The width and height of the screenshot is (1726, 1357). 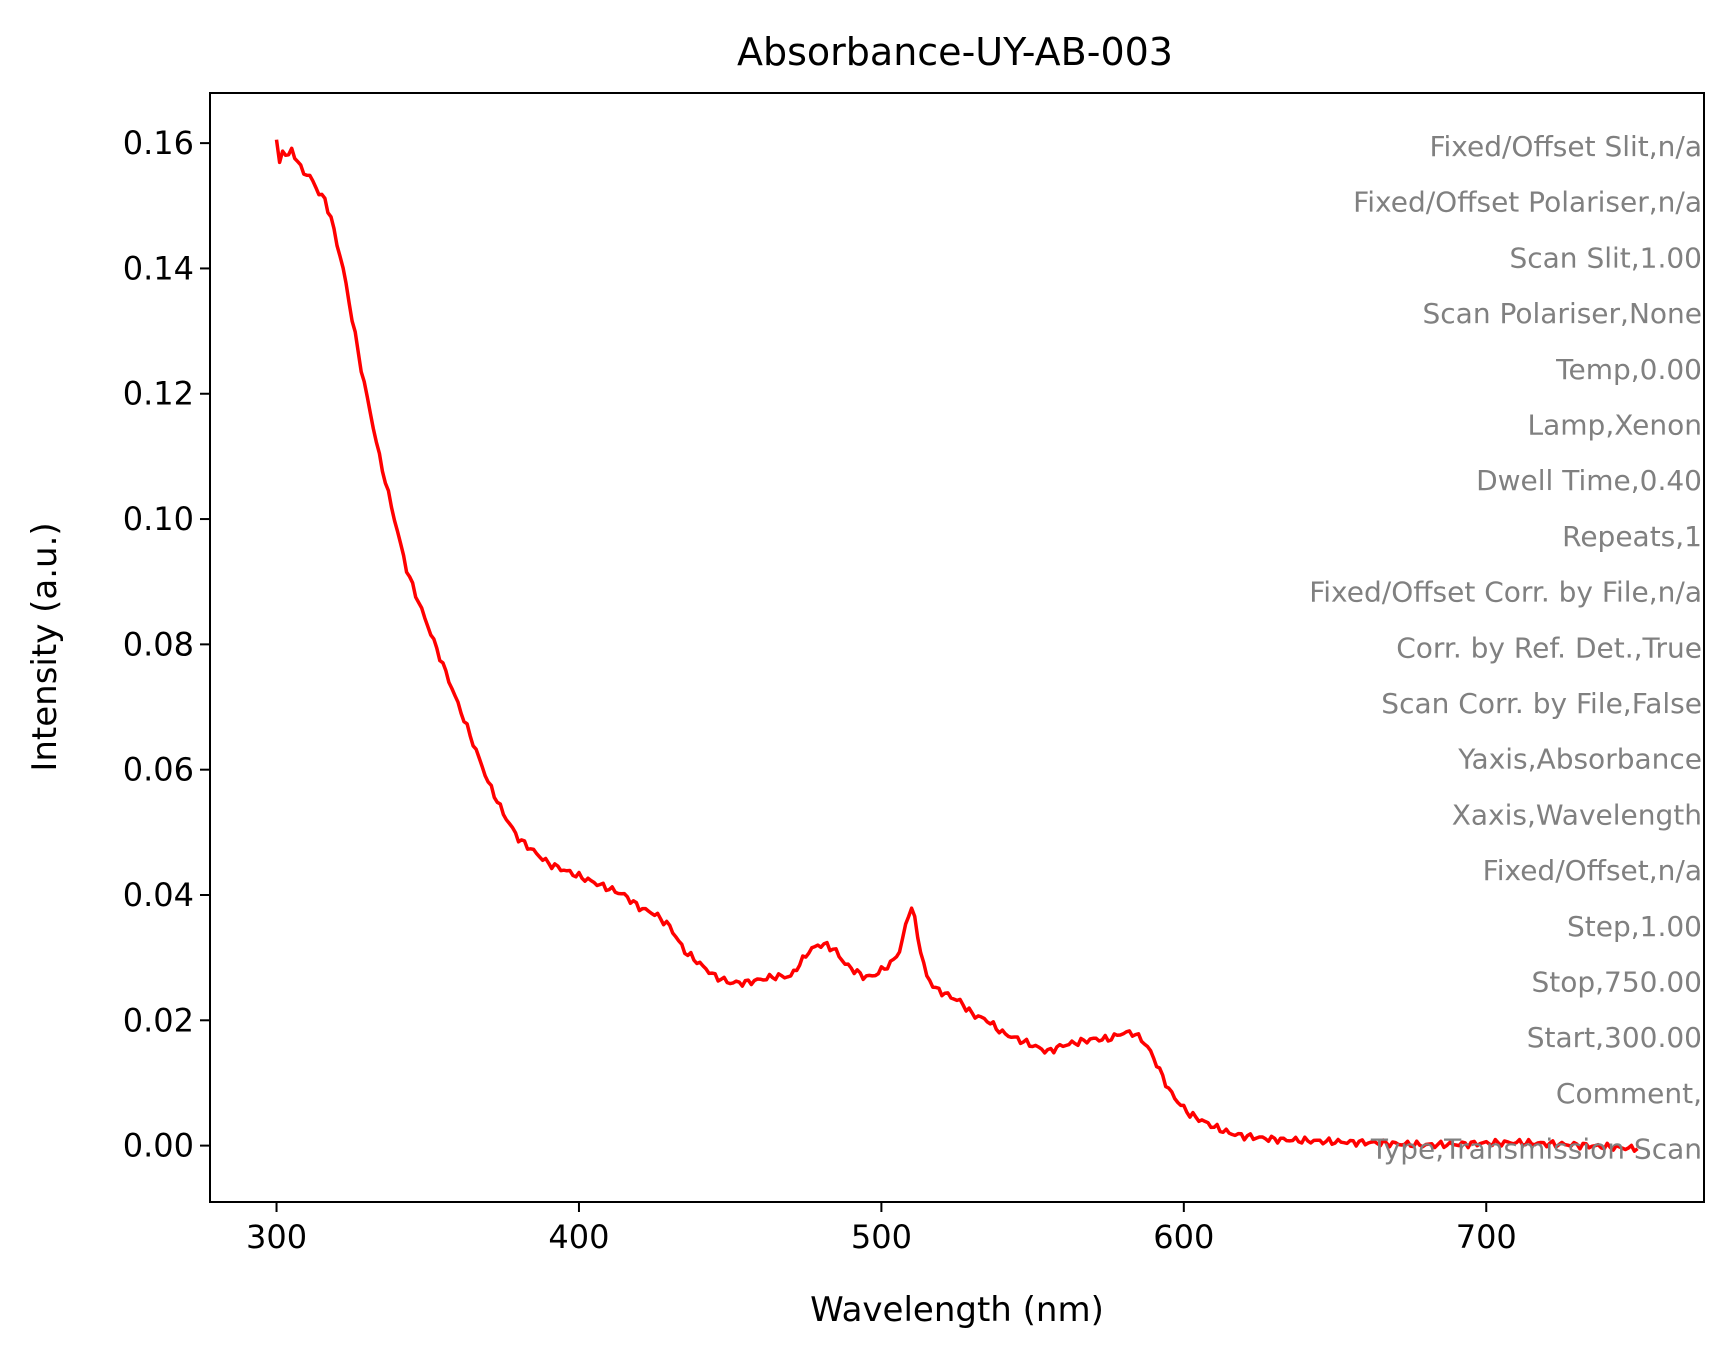 I want to click on annotation-text: Scan Corr. by File,False, so click(x=1541, y=703).